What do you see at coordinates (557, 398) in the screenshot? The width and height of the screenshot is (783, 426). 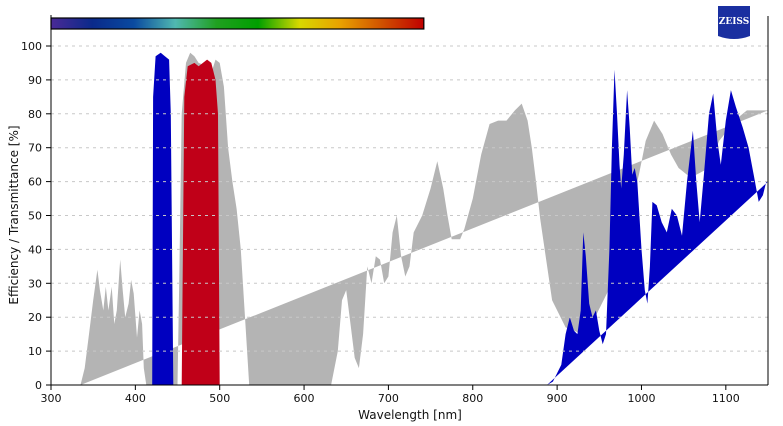 I see `x-tick-label: 900` at bounding box center [557, 398].